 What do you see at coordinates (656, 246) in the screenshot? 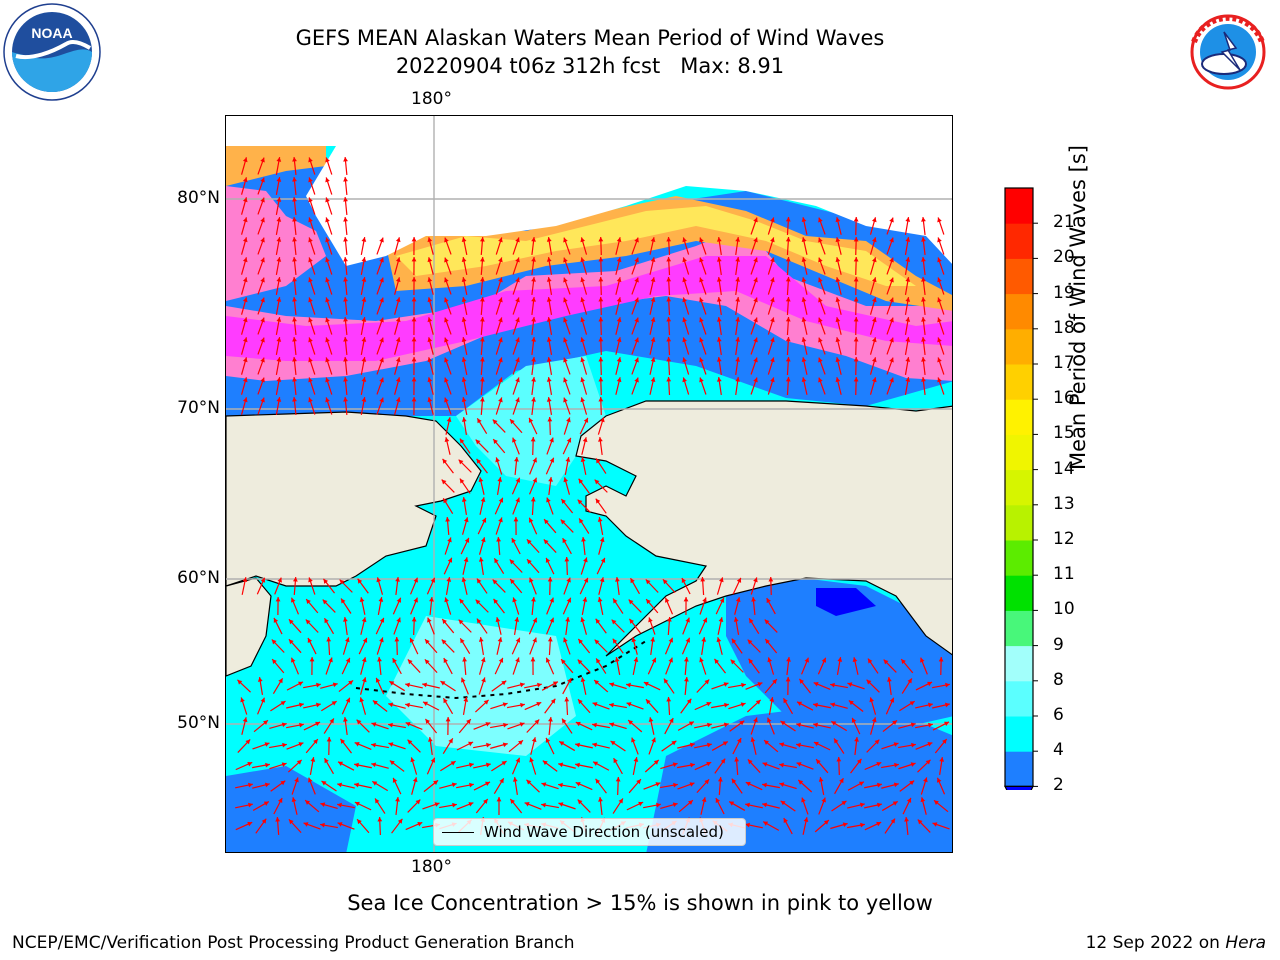
I see `sea-ice-yellow` at bounding box center [656, 246].